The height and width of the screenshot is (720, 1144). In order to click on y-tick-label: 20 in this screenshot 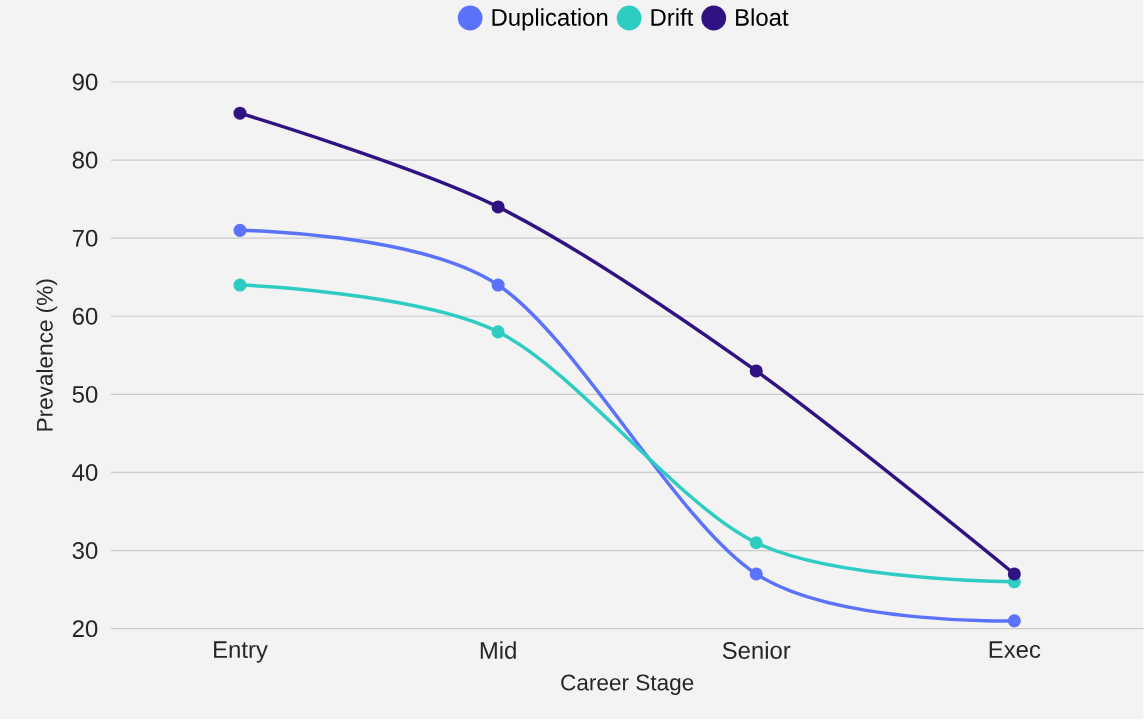, I will do `click(85, 629)`.